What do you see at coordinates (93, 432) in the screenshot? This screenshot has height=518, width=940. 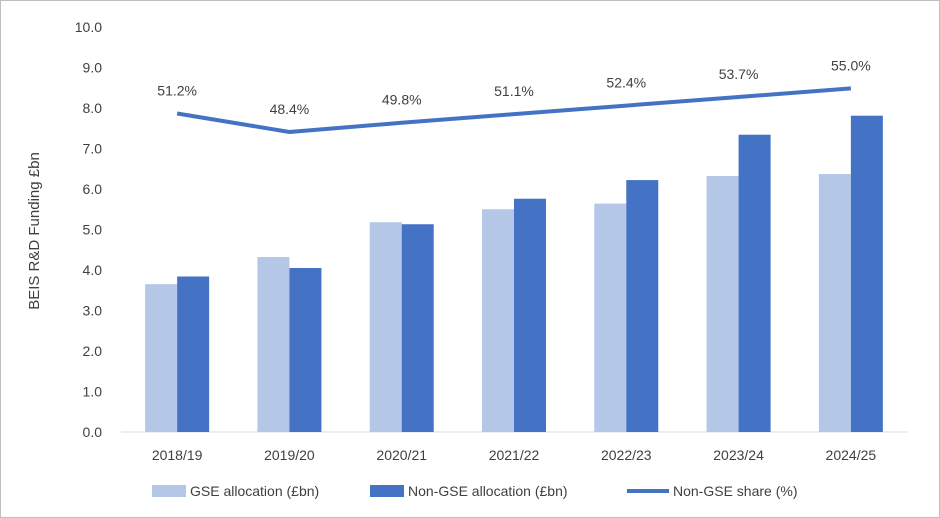 I see `y-tick-label: 0.0` at bounding box center [93, 432].